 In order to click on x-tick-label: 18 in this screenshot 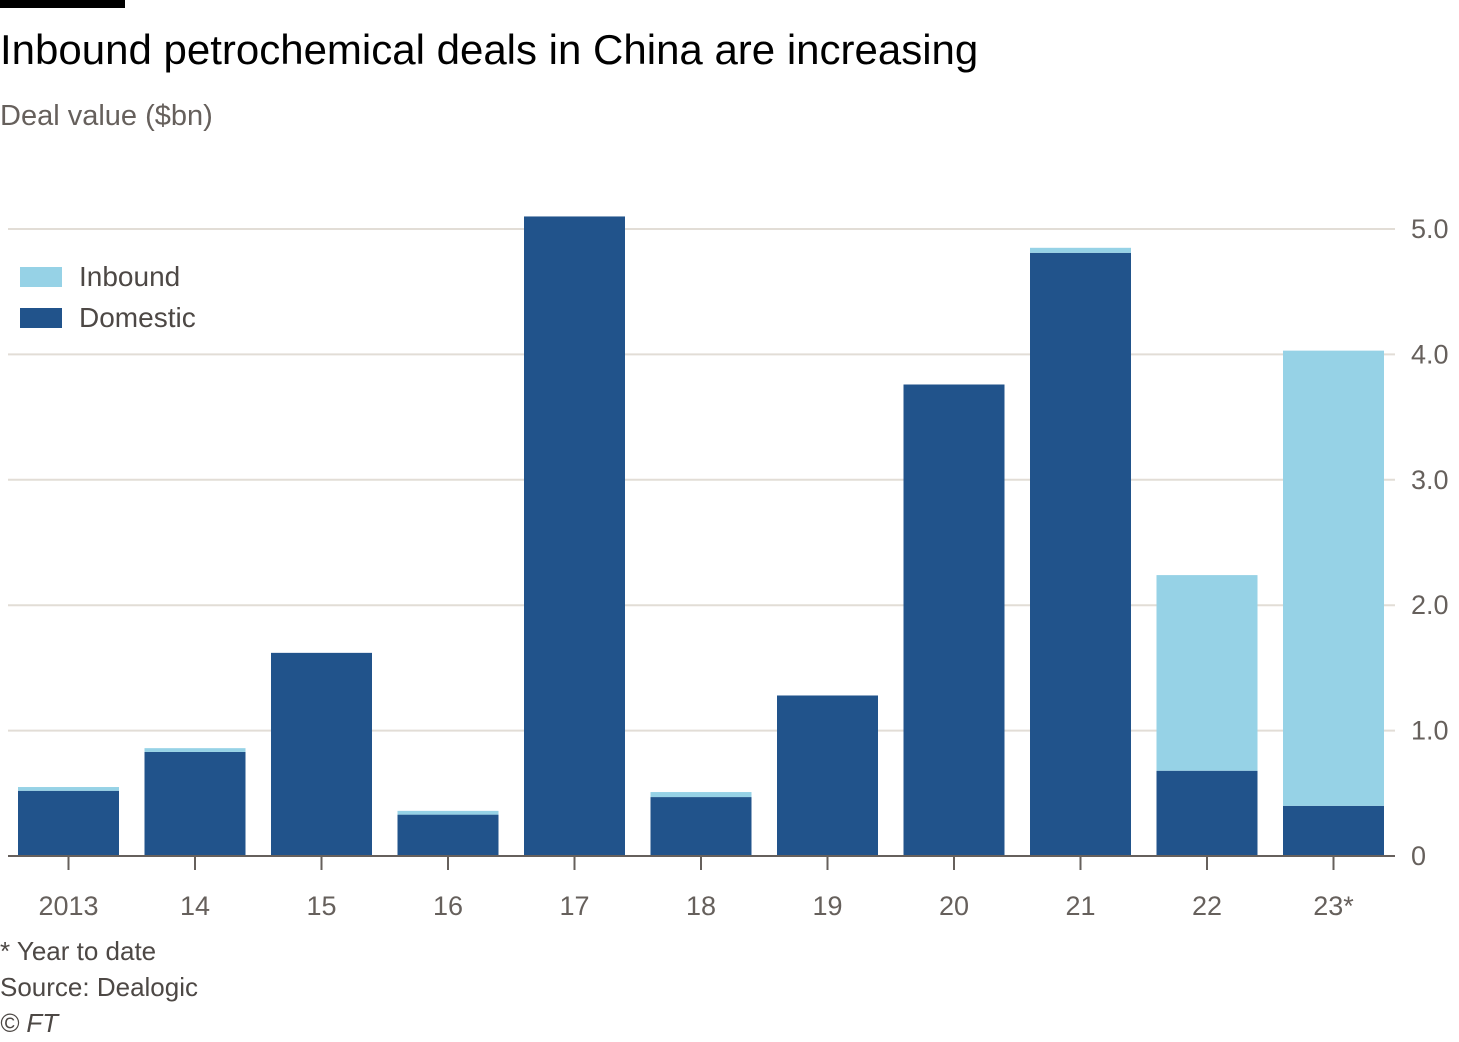, I will do `click(701, 906)`.